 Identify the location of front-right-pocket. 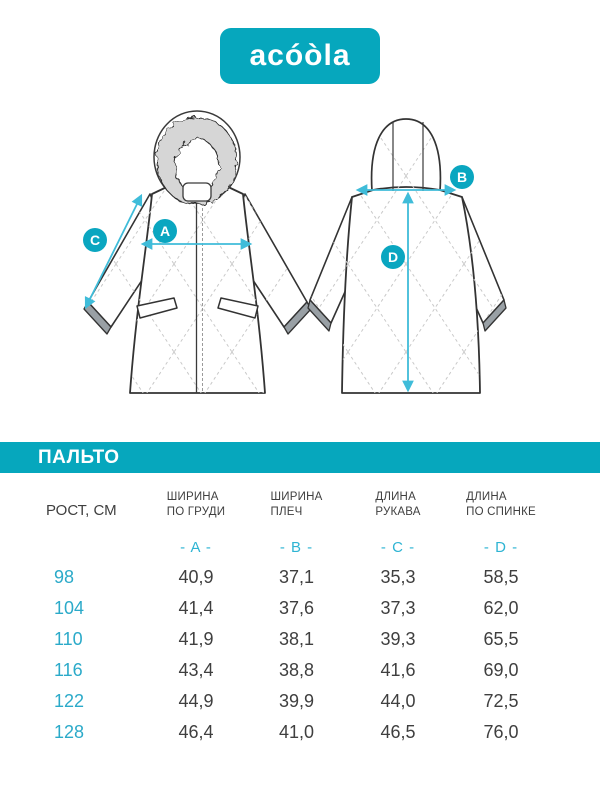
(238, 308).